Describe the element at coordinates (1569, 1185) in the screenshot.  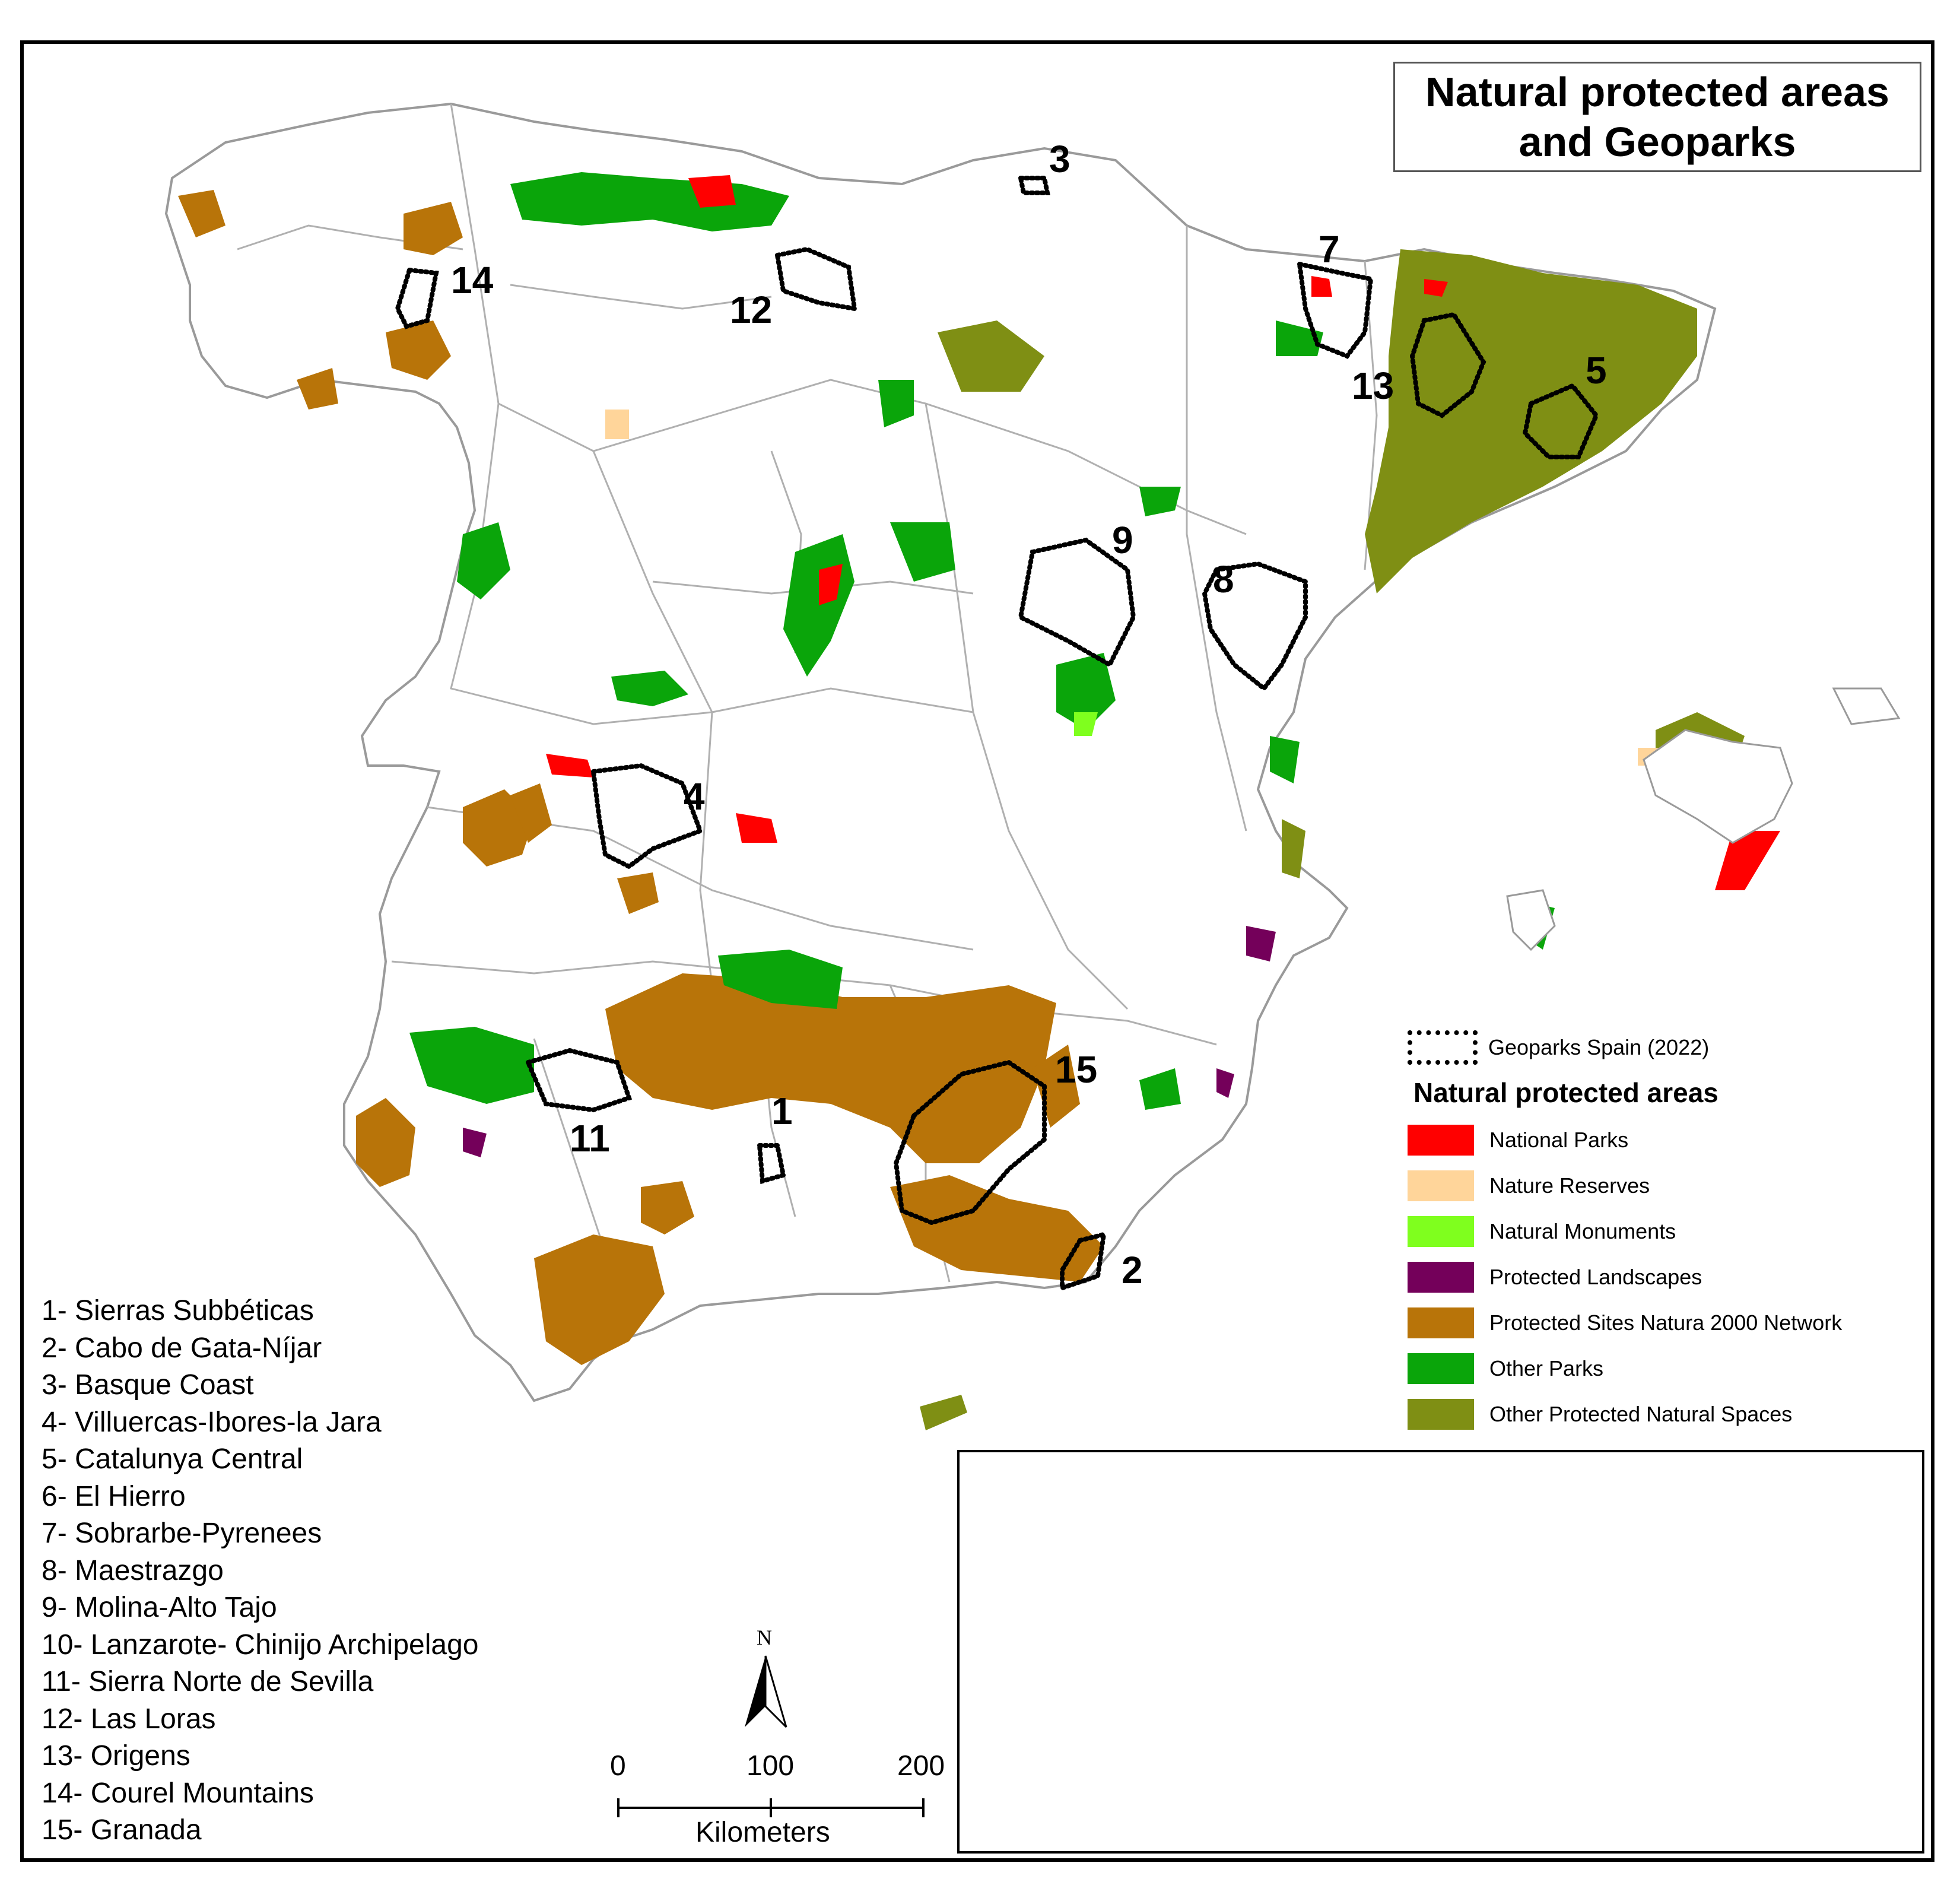
I see `legend-label: Nature Reserves` at that location.